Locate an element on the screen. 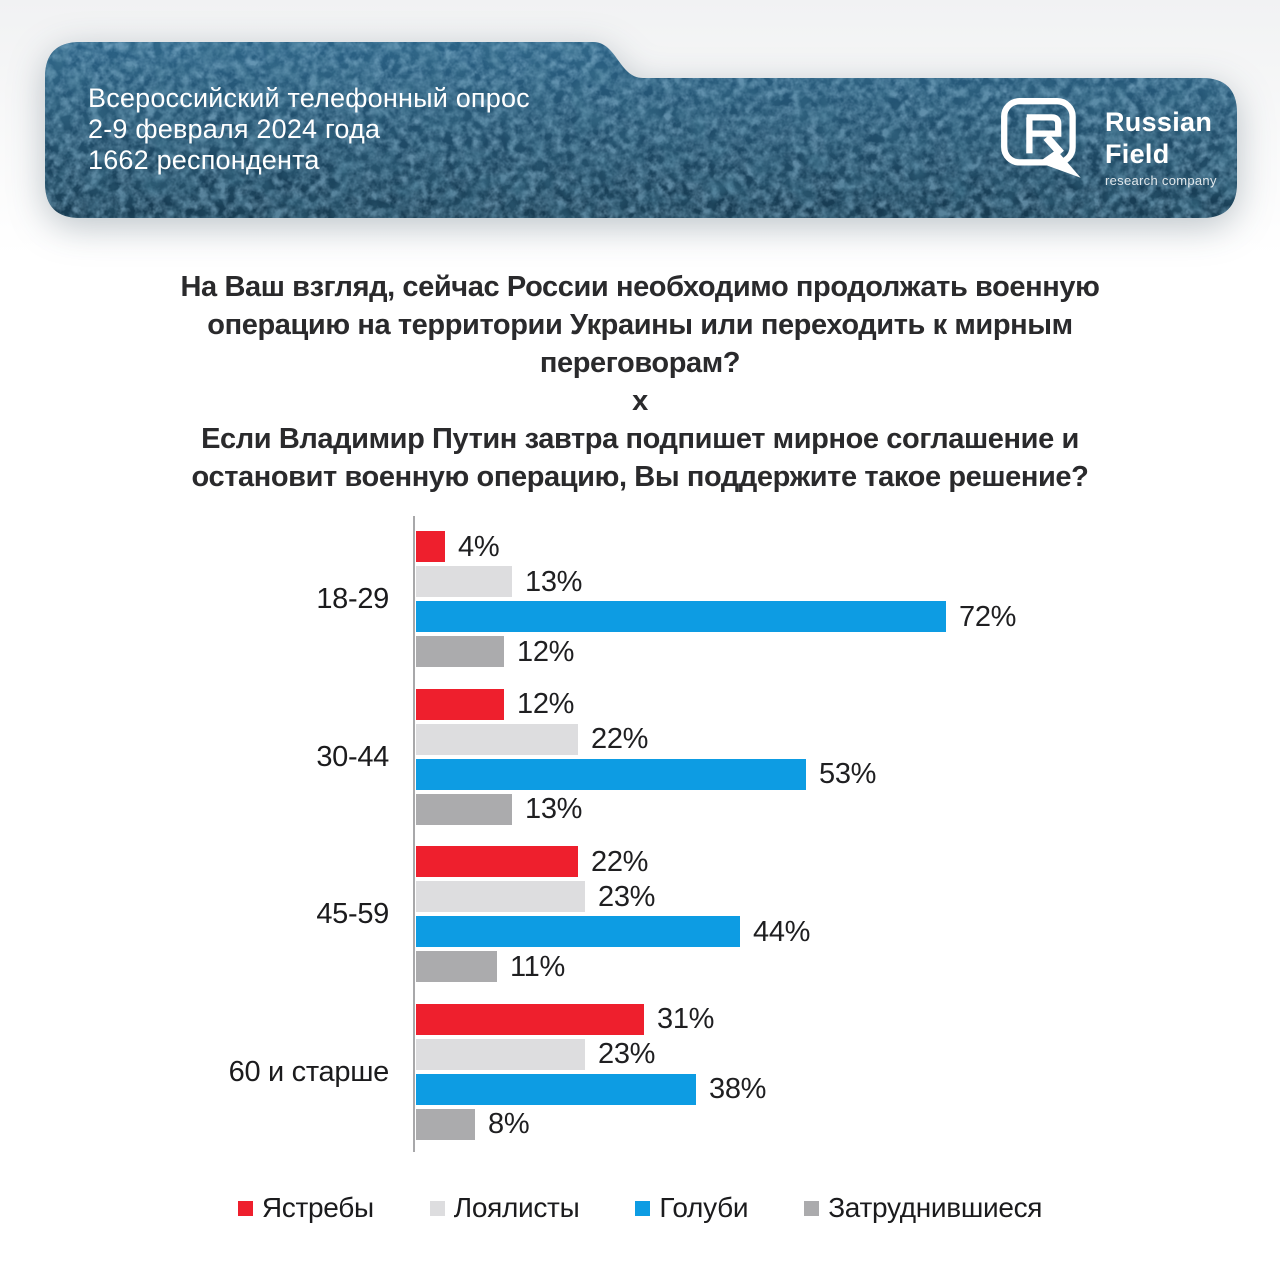  category-label-45-59: 45-59 is located at coordinates (352, 914).